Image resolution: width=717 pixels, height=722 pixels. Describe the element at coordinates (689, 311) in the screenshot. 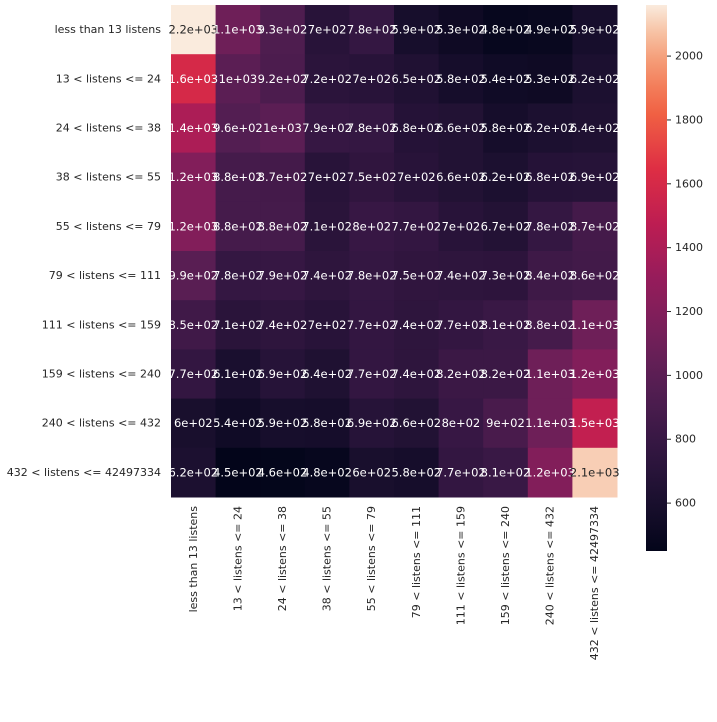

I see `colorbar-tick-label: 1200` at that location.